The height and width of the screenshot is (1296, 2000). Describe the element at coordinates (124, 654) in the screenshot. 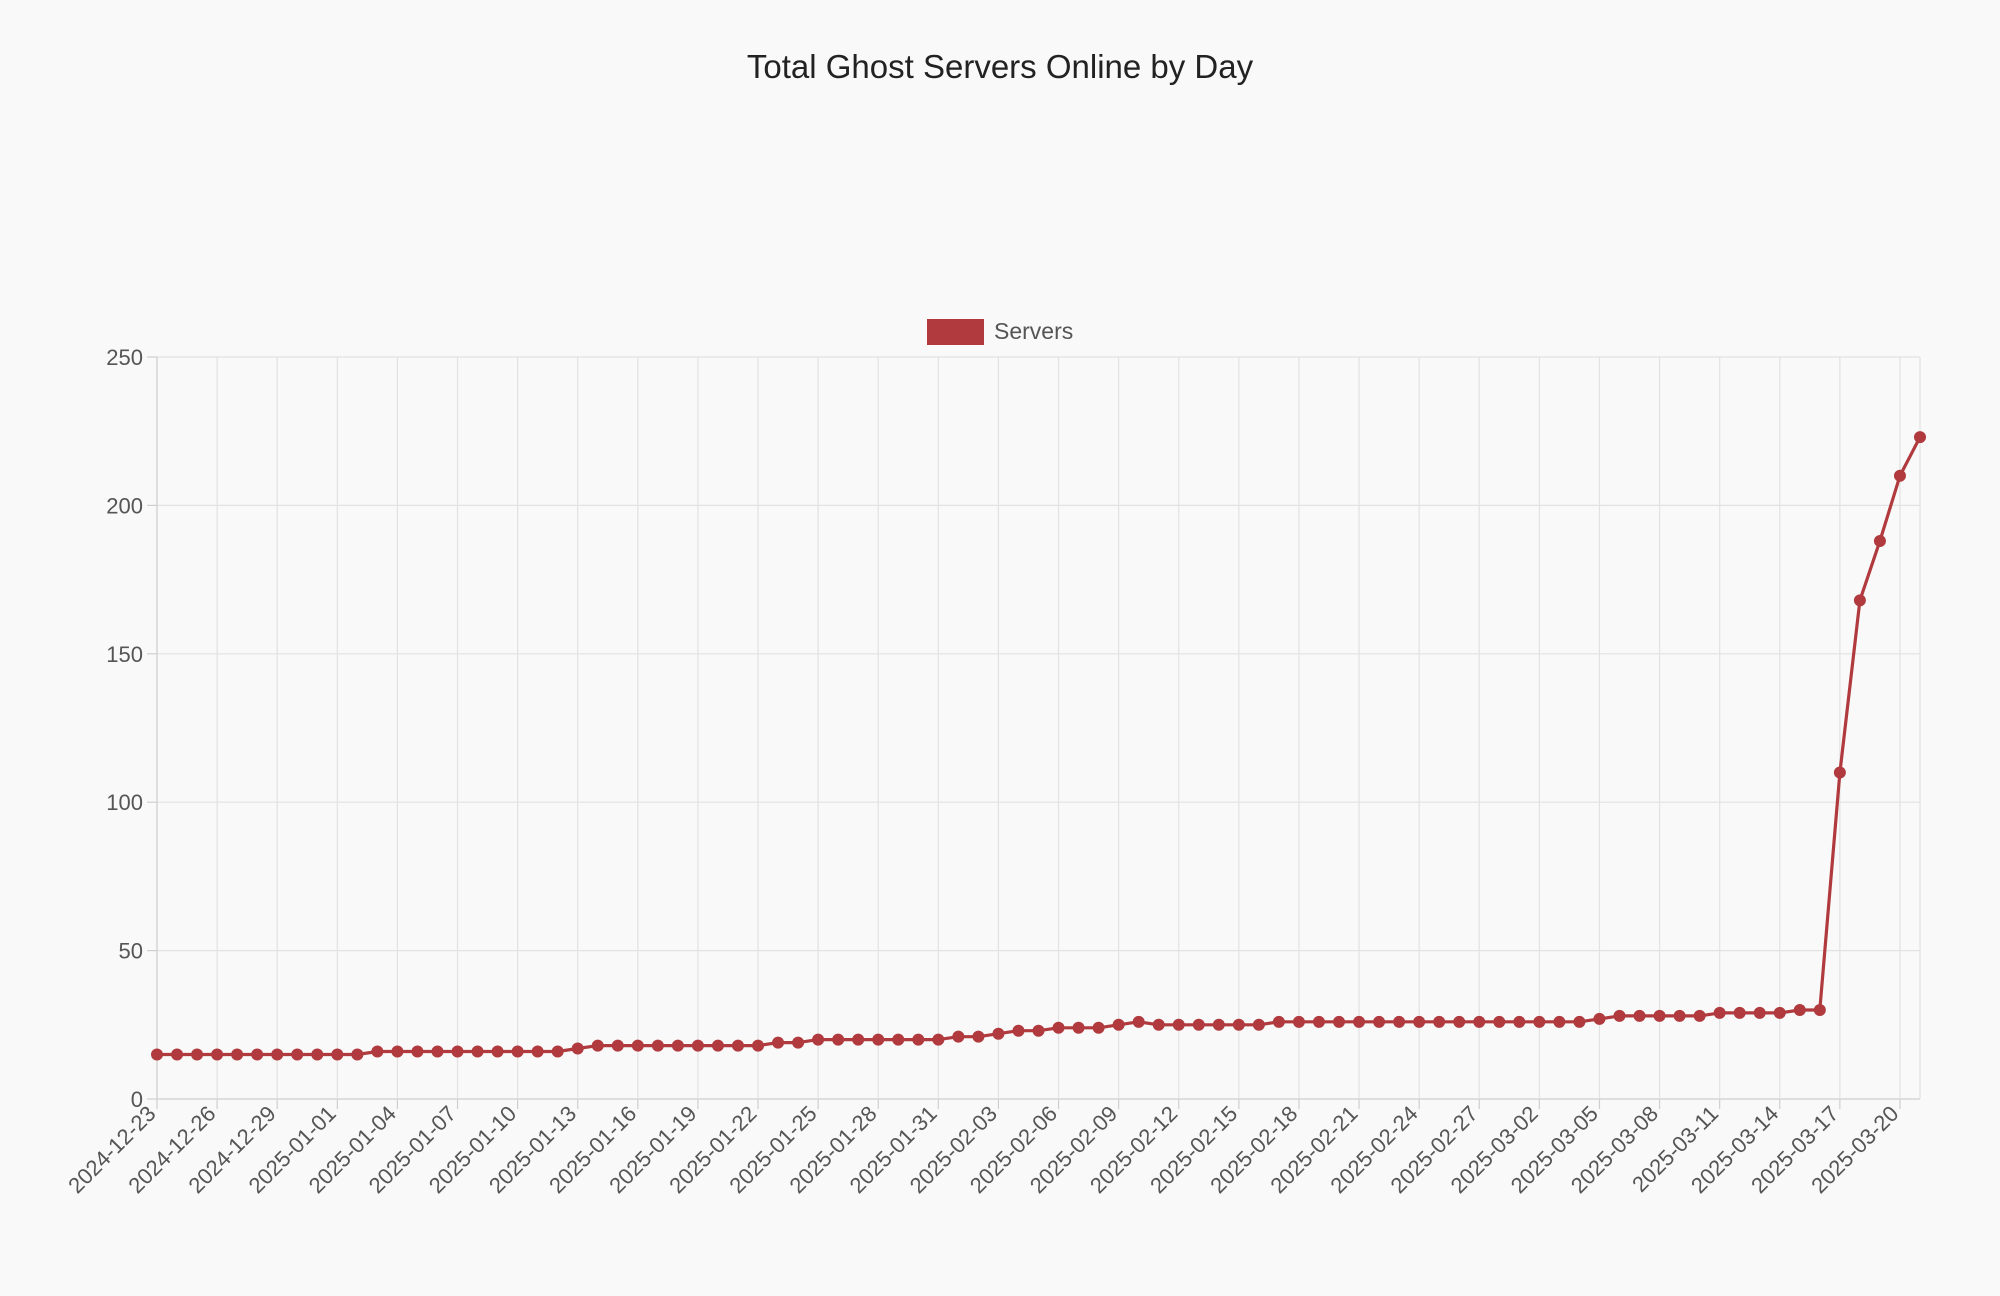

I see `y-tick-label: 150` at that location.